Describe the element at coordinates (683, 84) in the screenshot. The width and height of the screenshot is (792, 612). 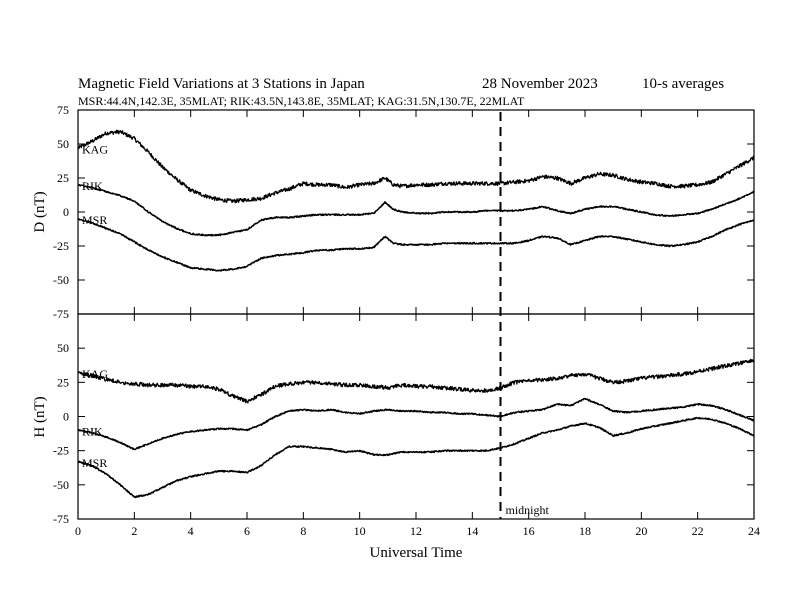
I see `chart-averaging: 10-s averages` at that location.